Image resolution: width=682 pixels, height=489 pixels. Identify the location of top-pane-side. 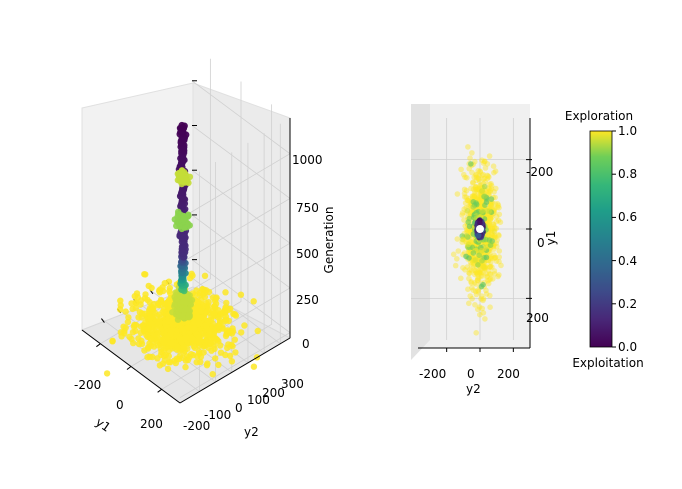
(420, 232).